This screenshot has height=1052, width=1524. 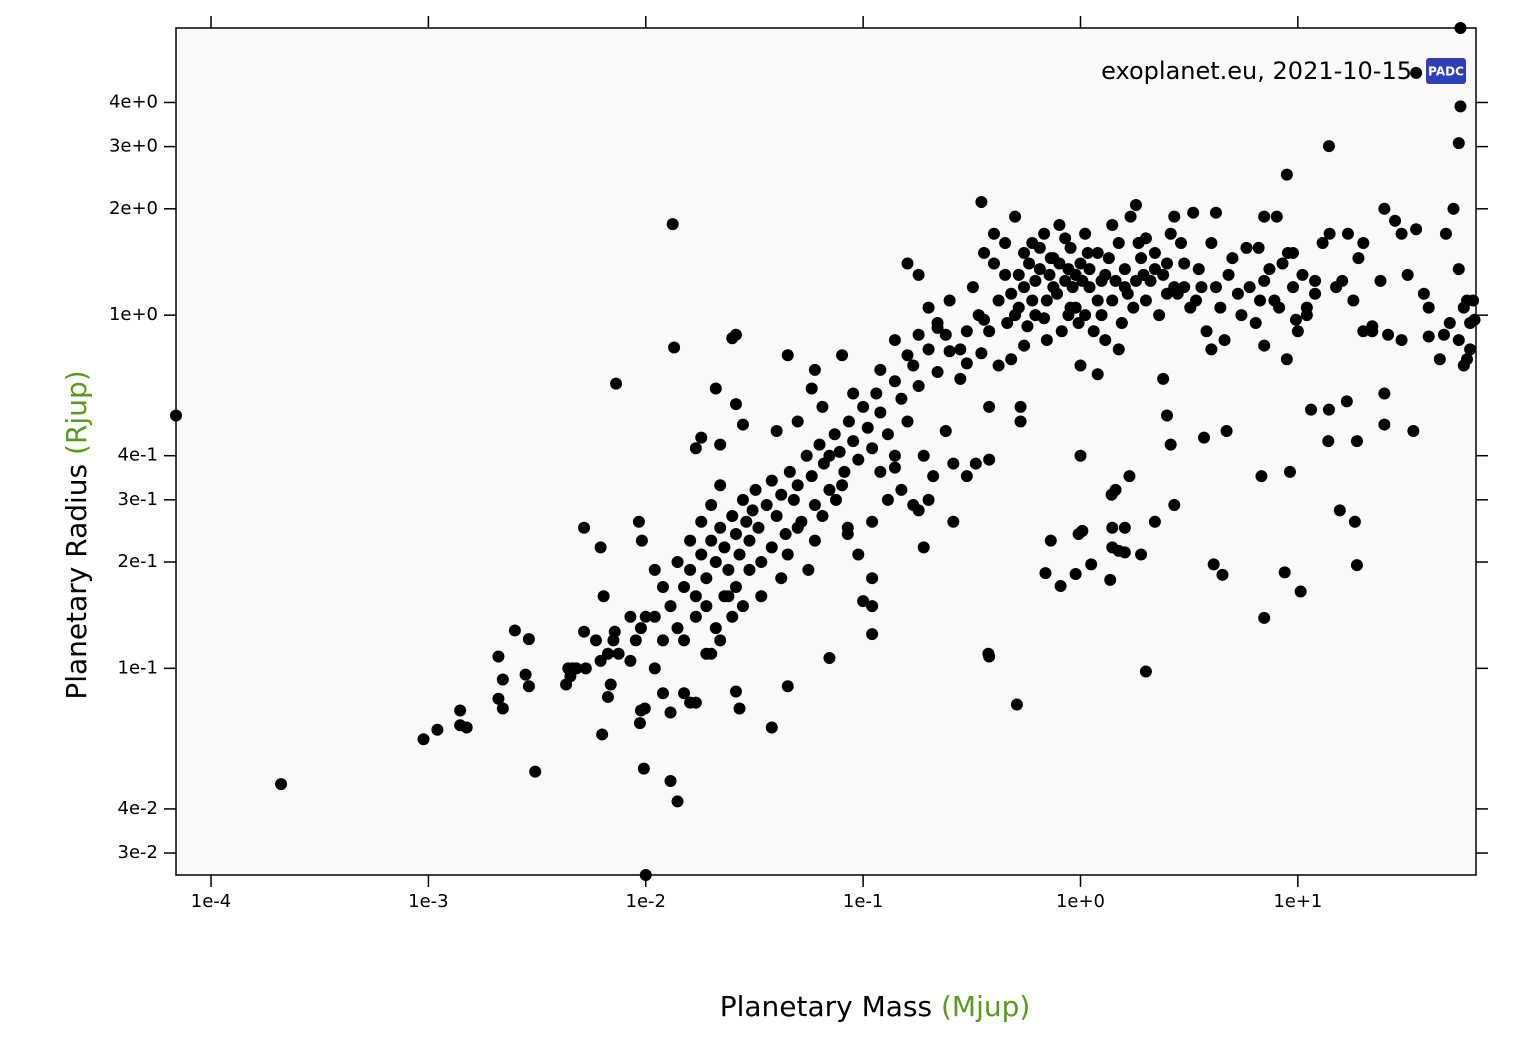 I want to click on y-tick-label: 3e-2, so click(x=138, y=852).